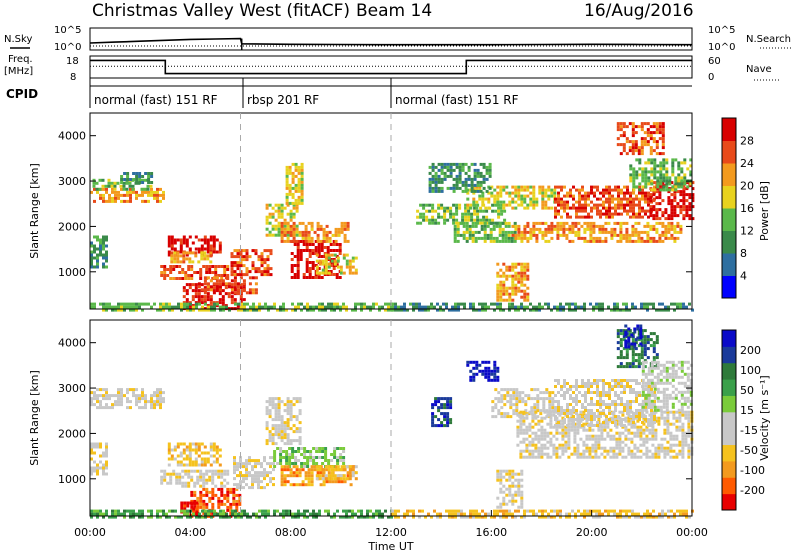 This screenshot has width=800, height=558. Describe the element at coordinates (457, 100) in the screenshot. I see `cpid-segment-label: normal (fast) 151 RF` at that location.